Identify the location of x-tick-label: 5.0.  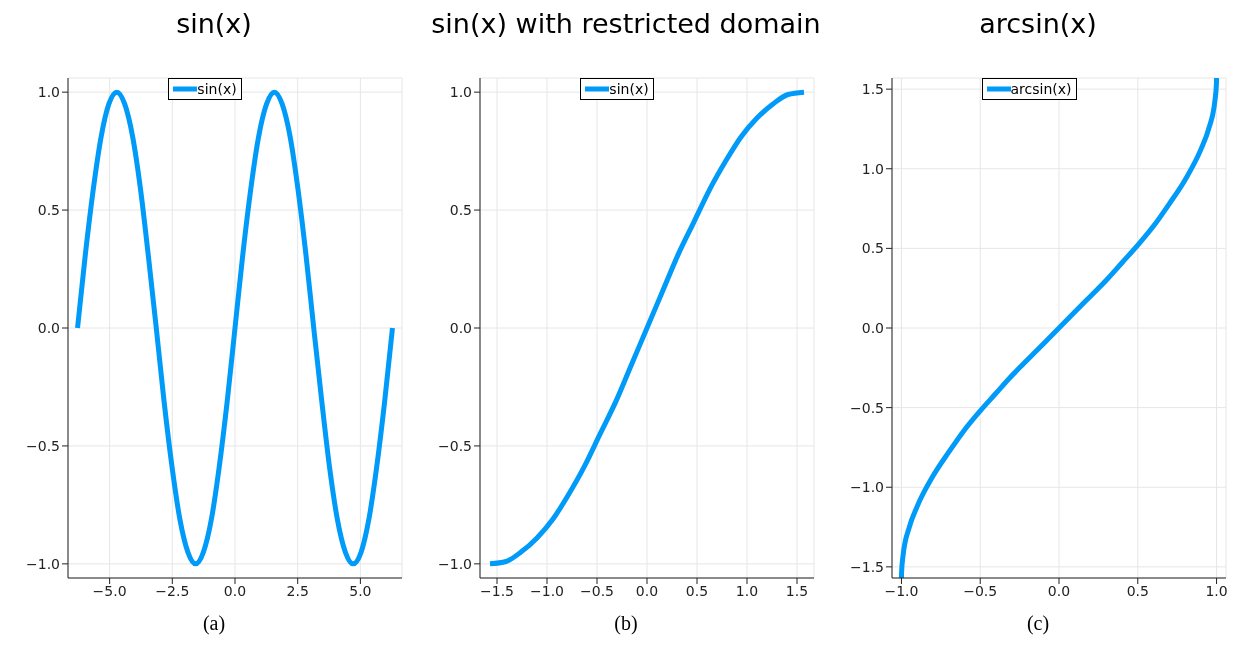
(360, 590).